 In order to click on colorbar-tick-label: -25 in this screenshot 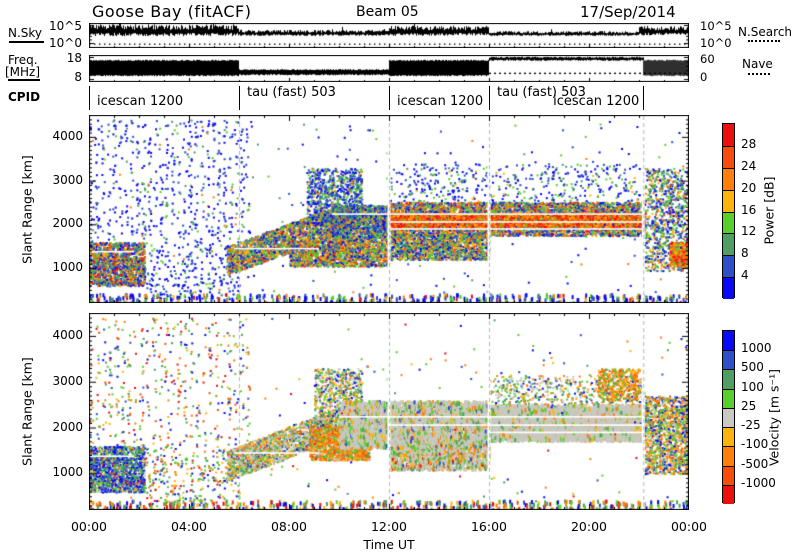, I will do `click(751, 425)`.